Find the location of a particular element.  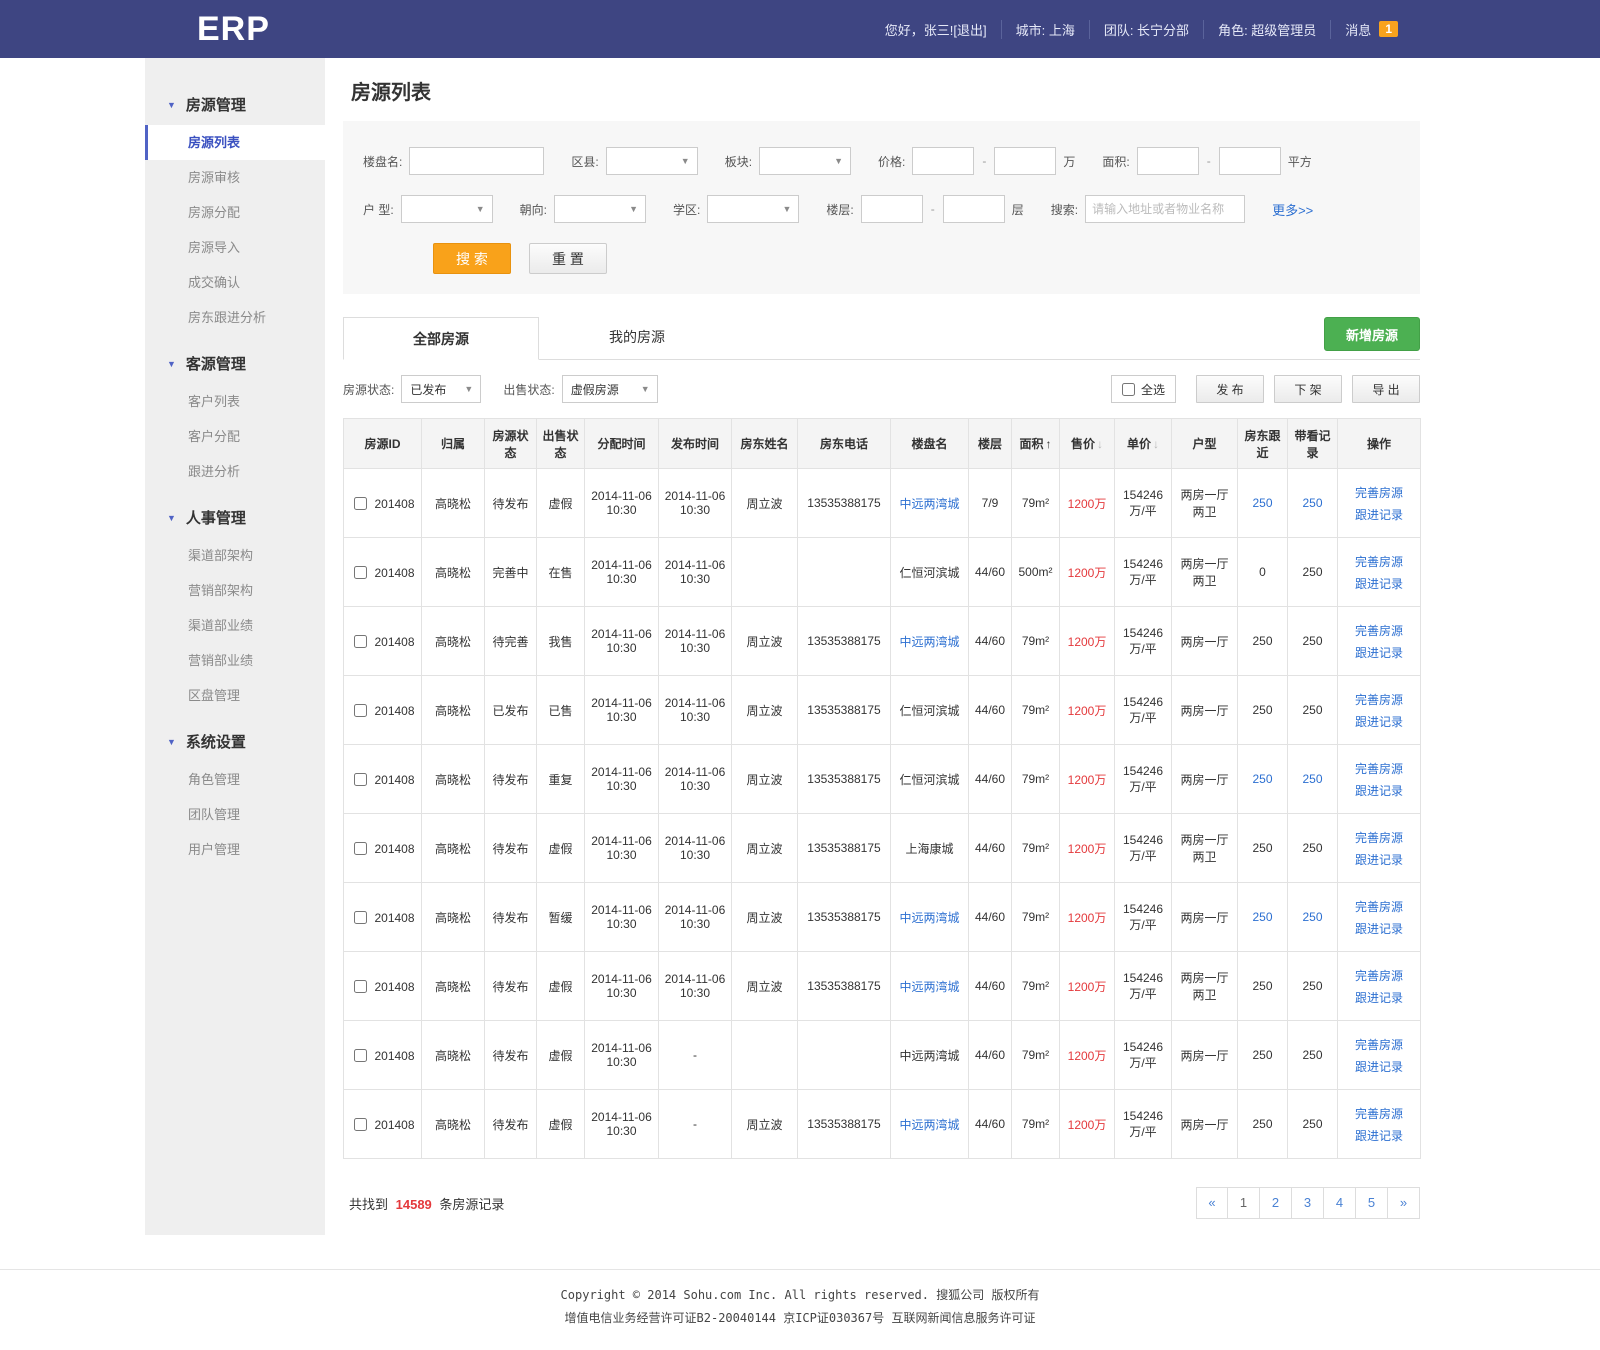

sidebar-item: 团队管理 is located at coordinates (214, 814).